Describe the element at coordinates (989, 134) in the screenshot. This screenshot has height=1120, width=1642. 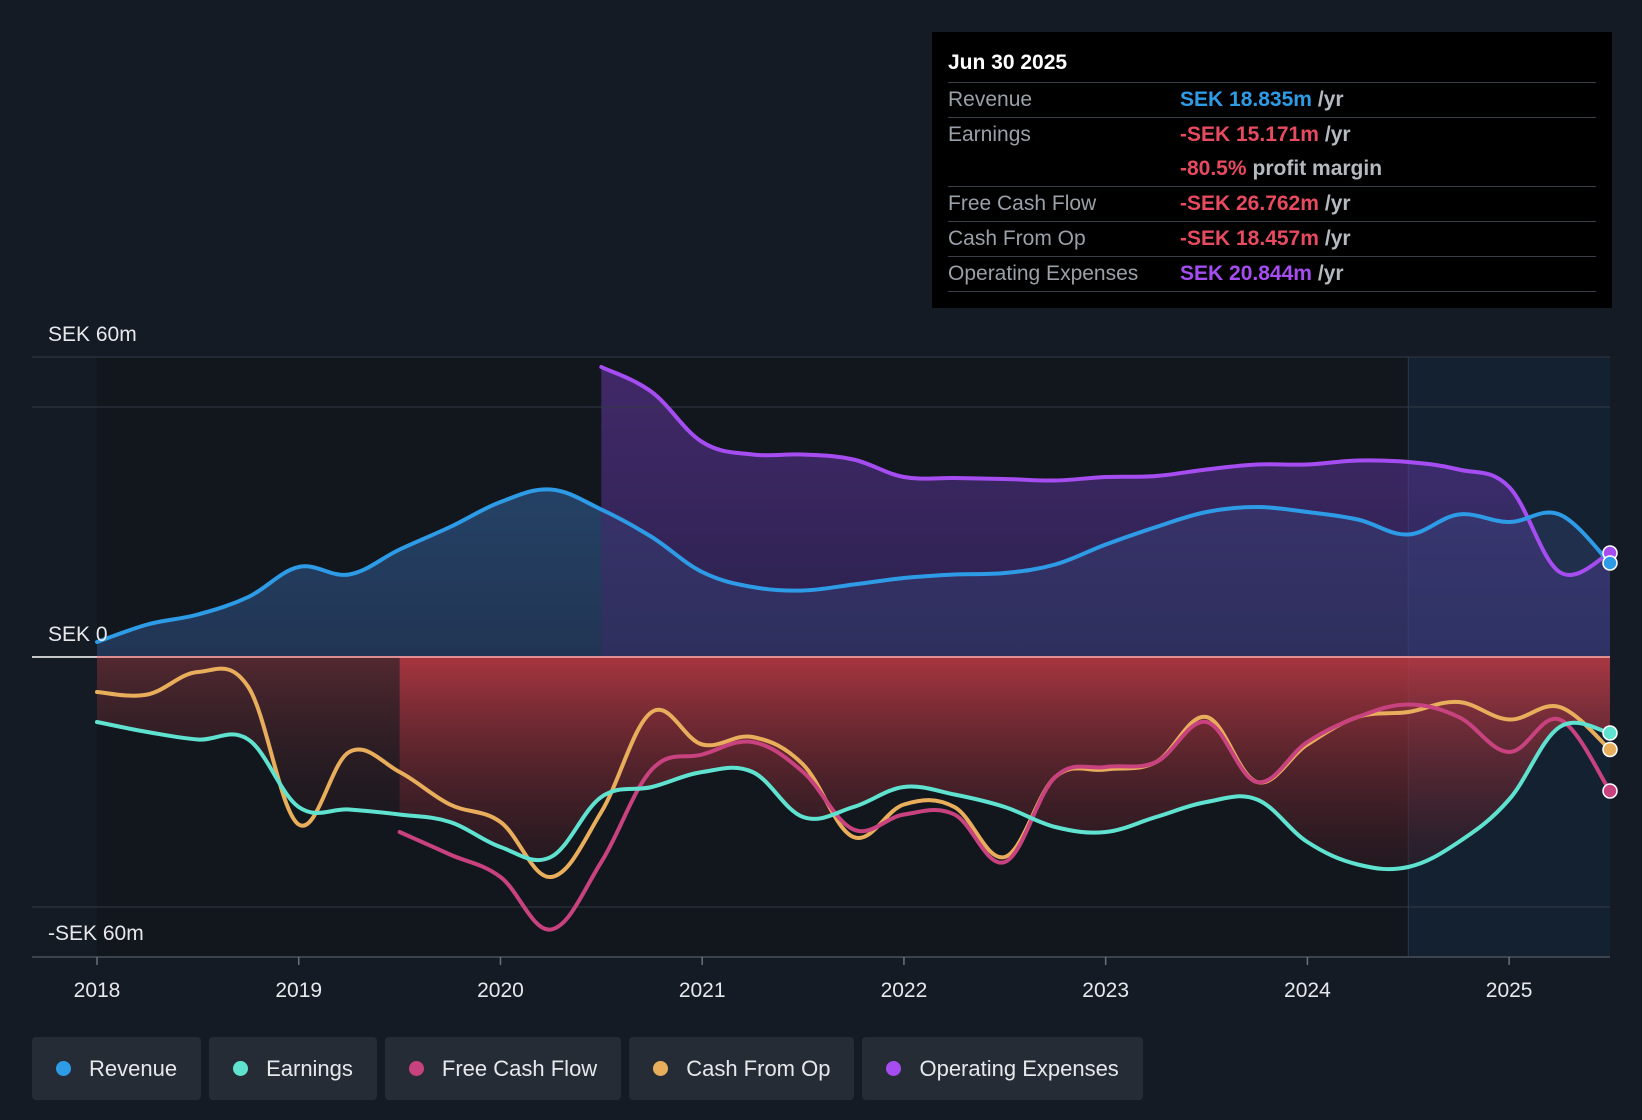
I see `tooltip-row-label: Earnings` at that location.